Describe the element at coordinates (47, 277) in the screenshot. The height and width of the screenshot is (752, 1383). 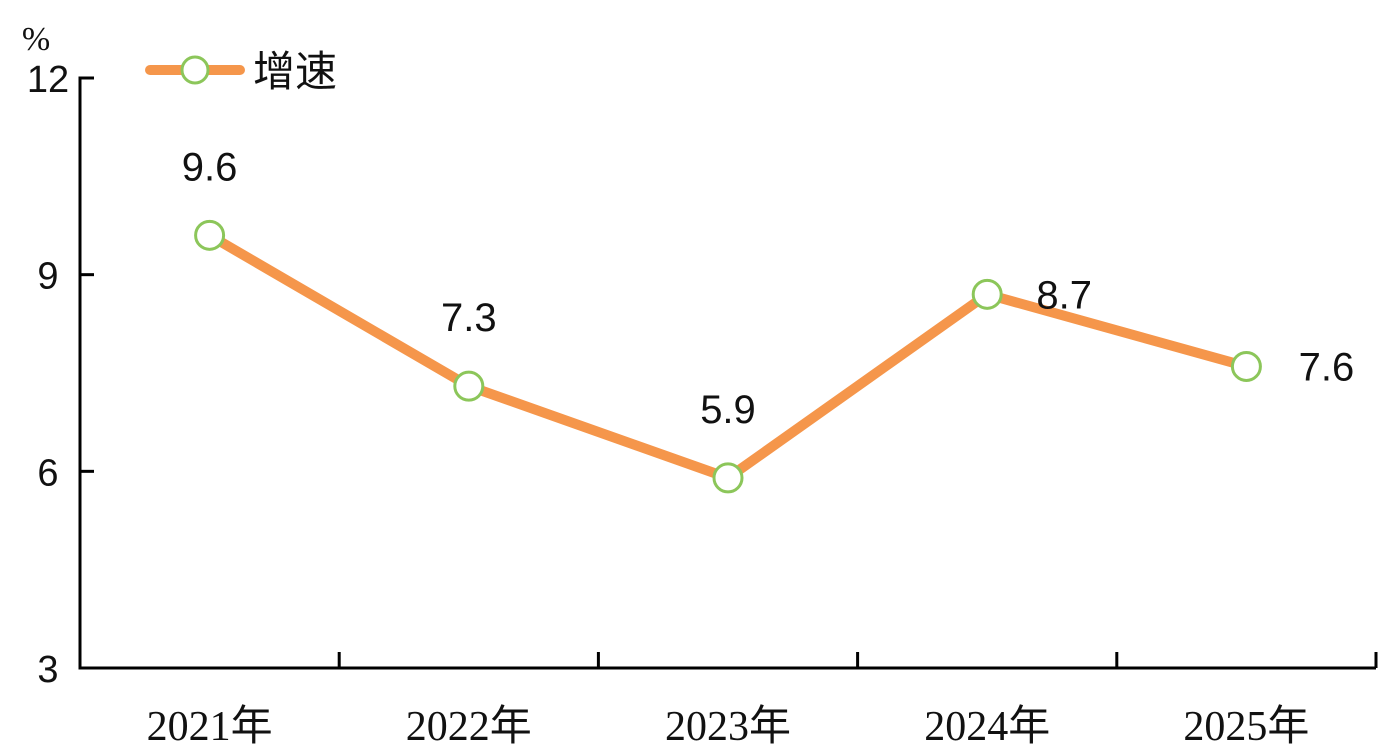
I see `y-tick-label: 9` at that location.